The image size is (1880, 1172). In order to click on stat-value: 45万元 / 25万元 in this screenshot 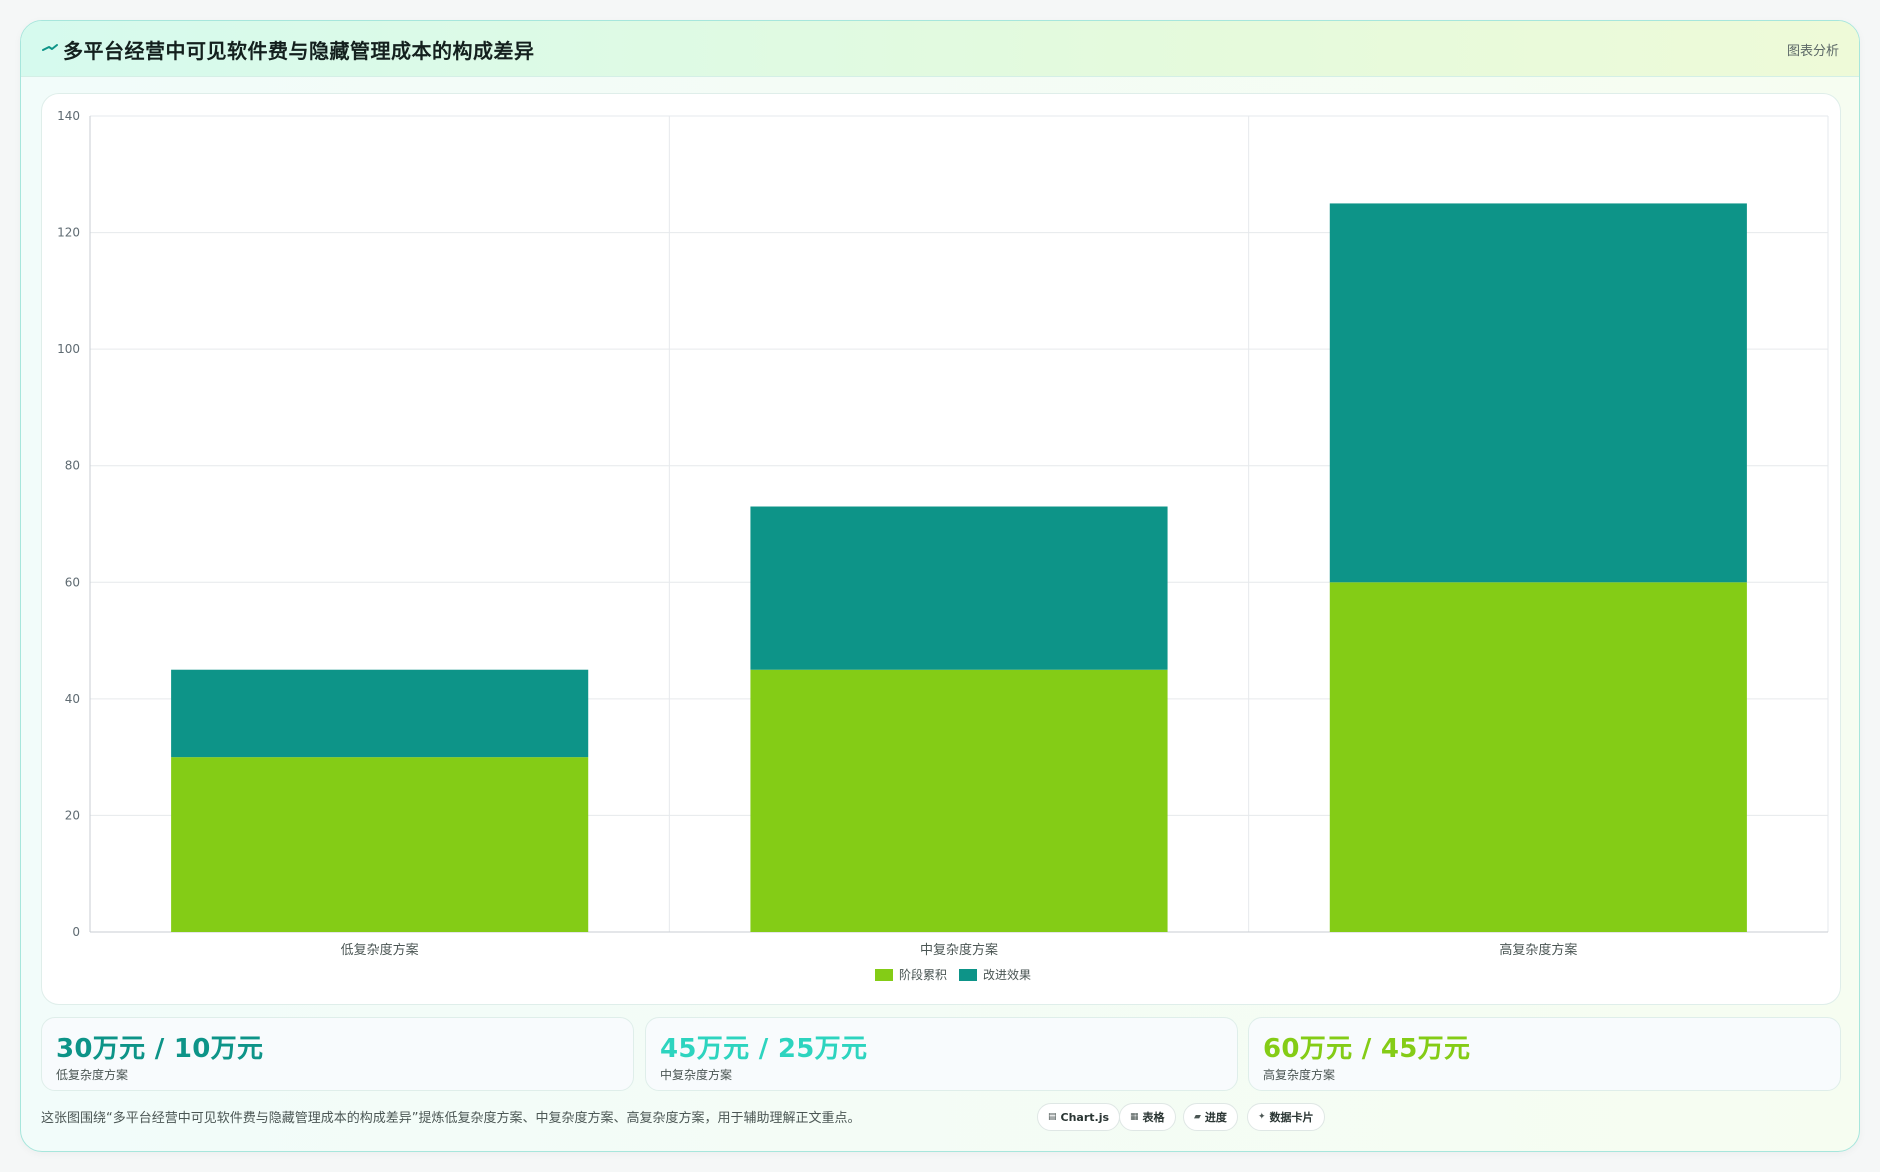, I will do `click(764, 1049)`.